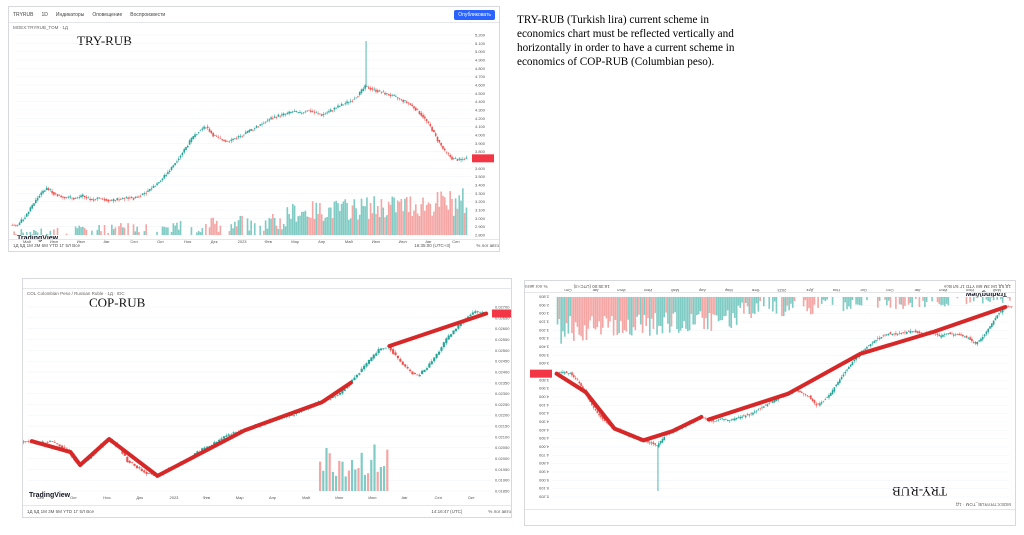 This screenshot has width=1024, height=535. What do you see at coordinates (438, 497) in the screenshot?
I see `x-tick-label: Сен` at bounding box center [438, 497].